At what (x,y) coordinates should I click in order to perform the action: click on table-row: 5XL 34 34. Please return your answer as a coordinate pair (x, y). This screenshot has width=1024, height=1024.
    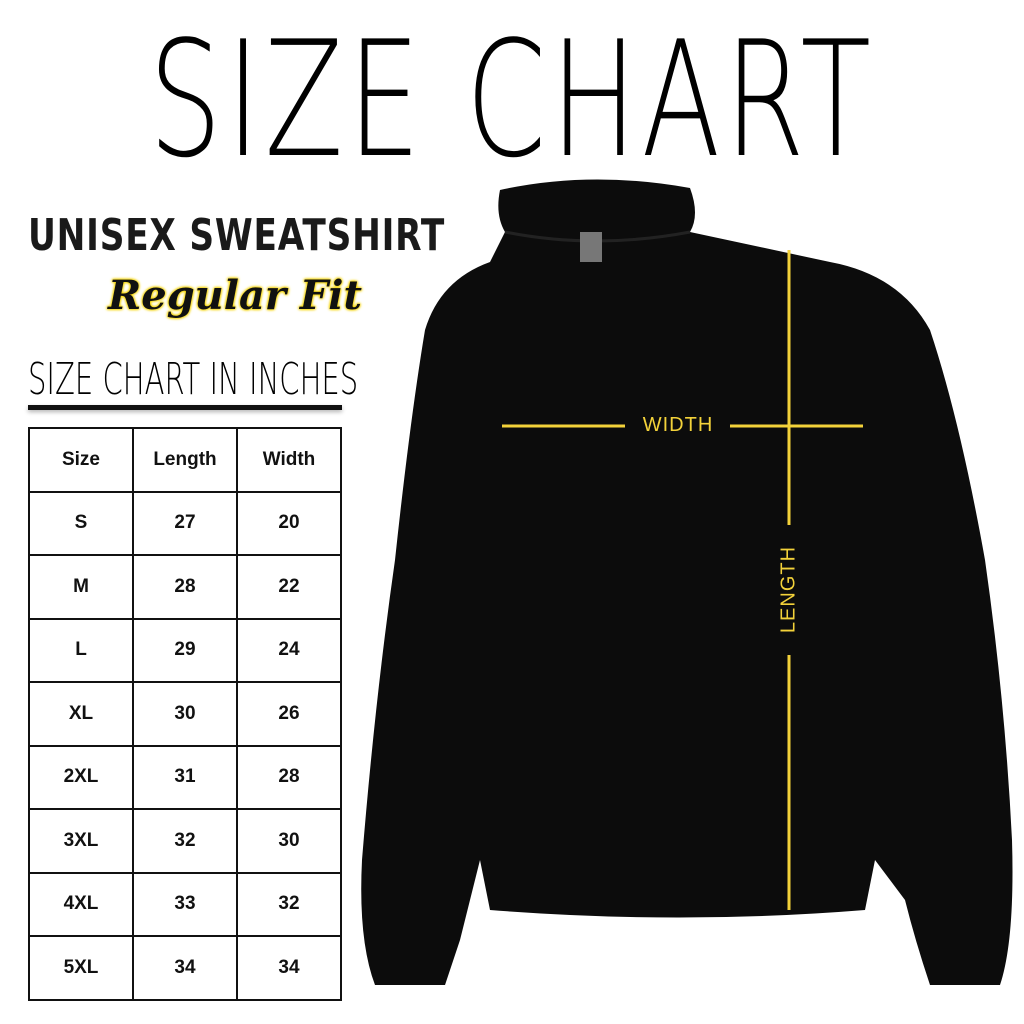
    Looking at the image, I should click on (185, 968).